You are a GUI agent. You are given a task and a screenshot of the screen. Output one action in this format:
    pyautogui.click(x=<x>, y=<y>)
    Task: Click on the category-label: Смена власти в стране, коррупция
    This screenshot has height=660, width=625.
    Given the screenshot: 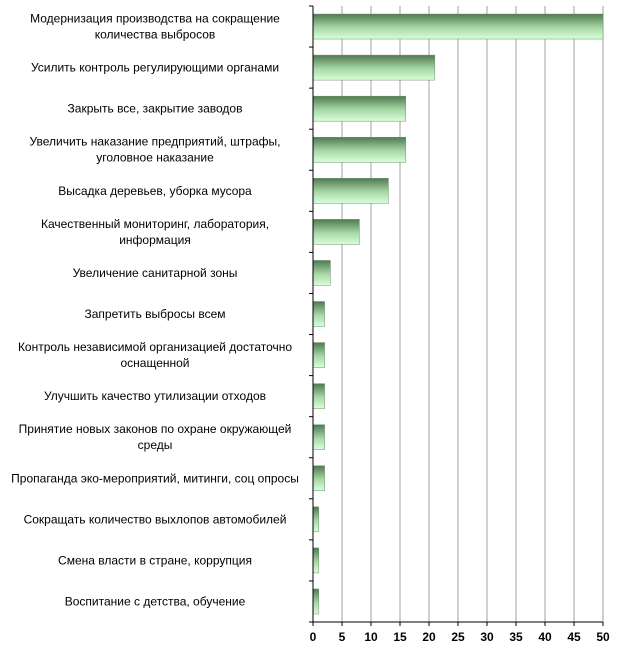 What is the action you would take?
    pyautogui.click(x=155, y=560)
    